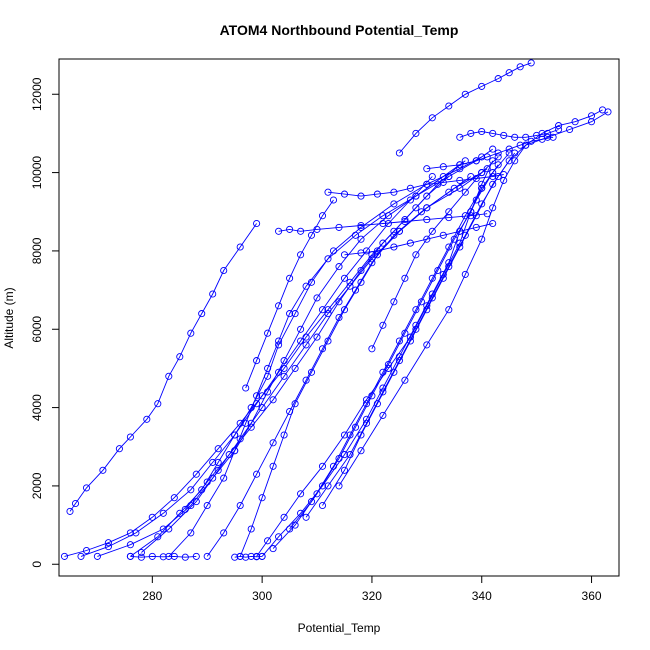 This screenshot has height=650, width=650. What do you see at coordinates (482, 596) in the screenshot?
I see `x-tick-label: 340` at bounding box center [482, 596].